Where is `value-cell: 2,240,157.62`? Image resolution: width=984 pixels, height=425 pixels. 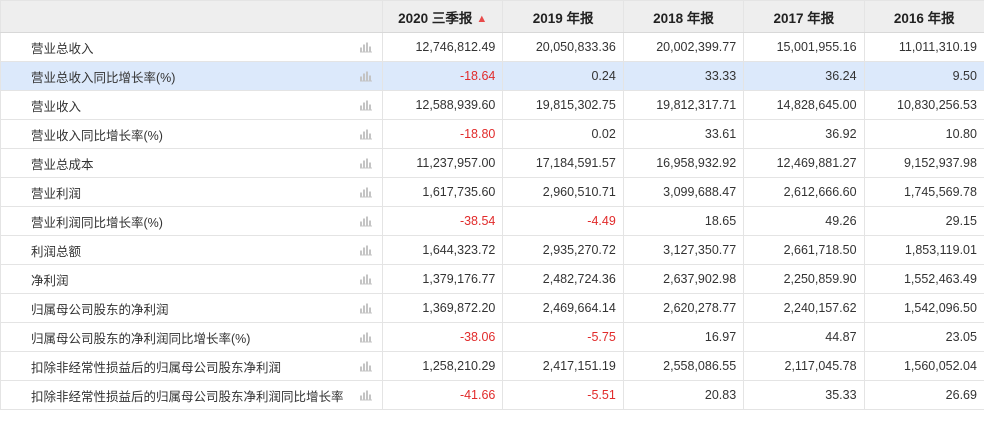 value-cell: 2,240,157.62 is located at coordinates (804, 308).